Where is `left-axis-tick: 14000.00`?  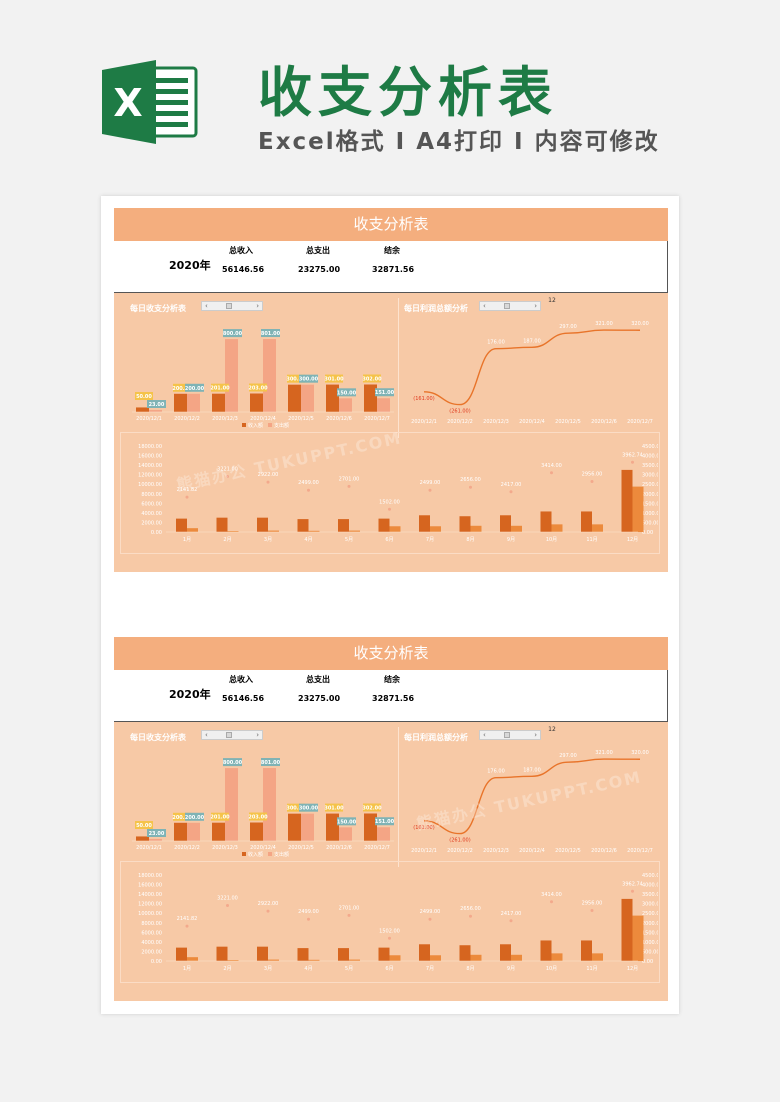
left-axis-tick: 14000.00 is located at coordinates (150, 466).